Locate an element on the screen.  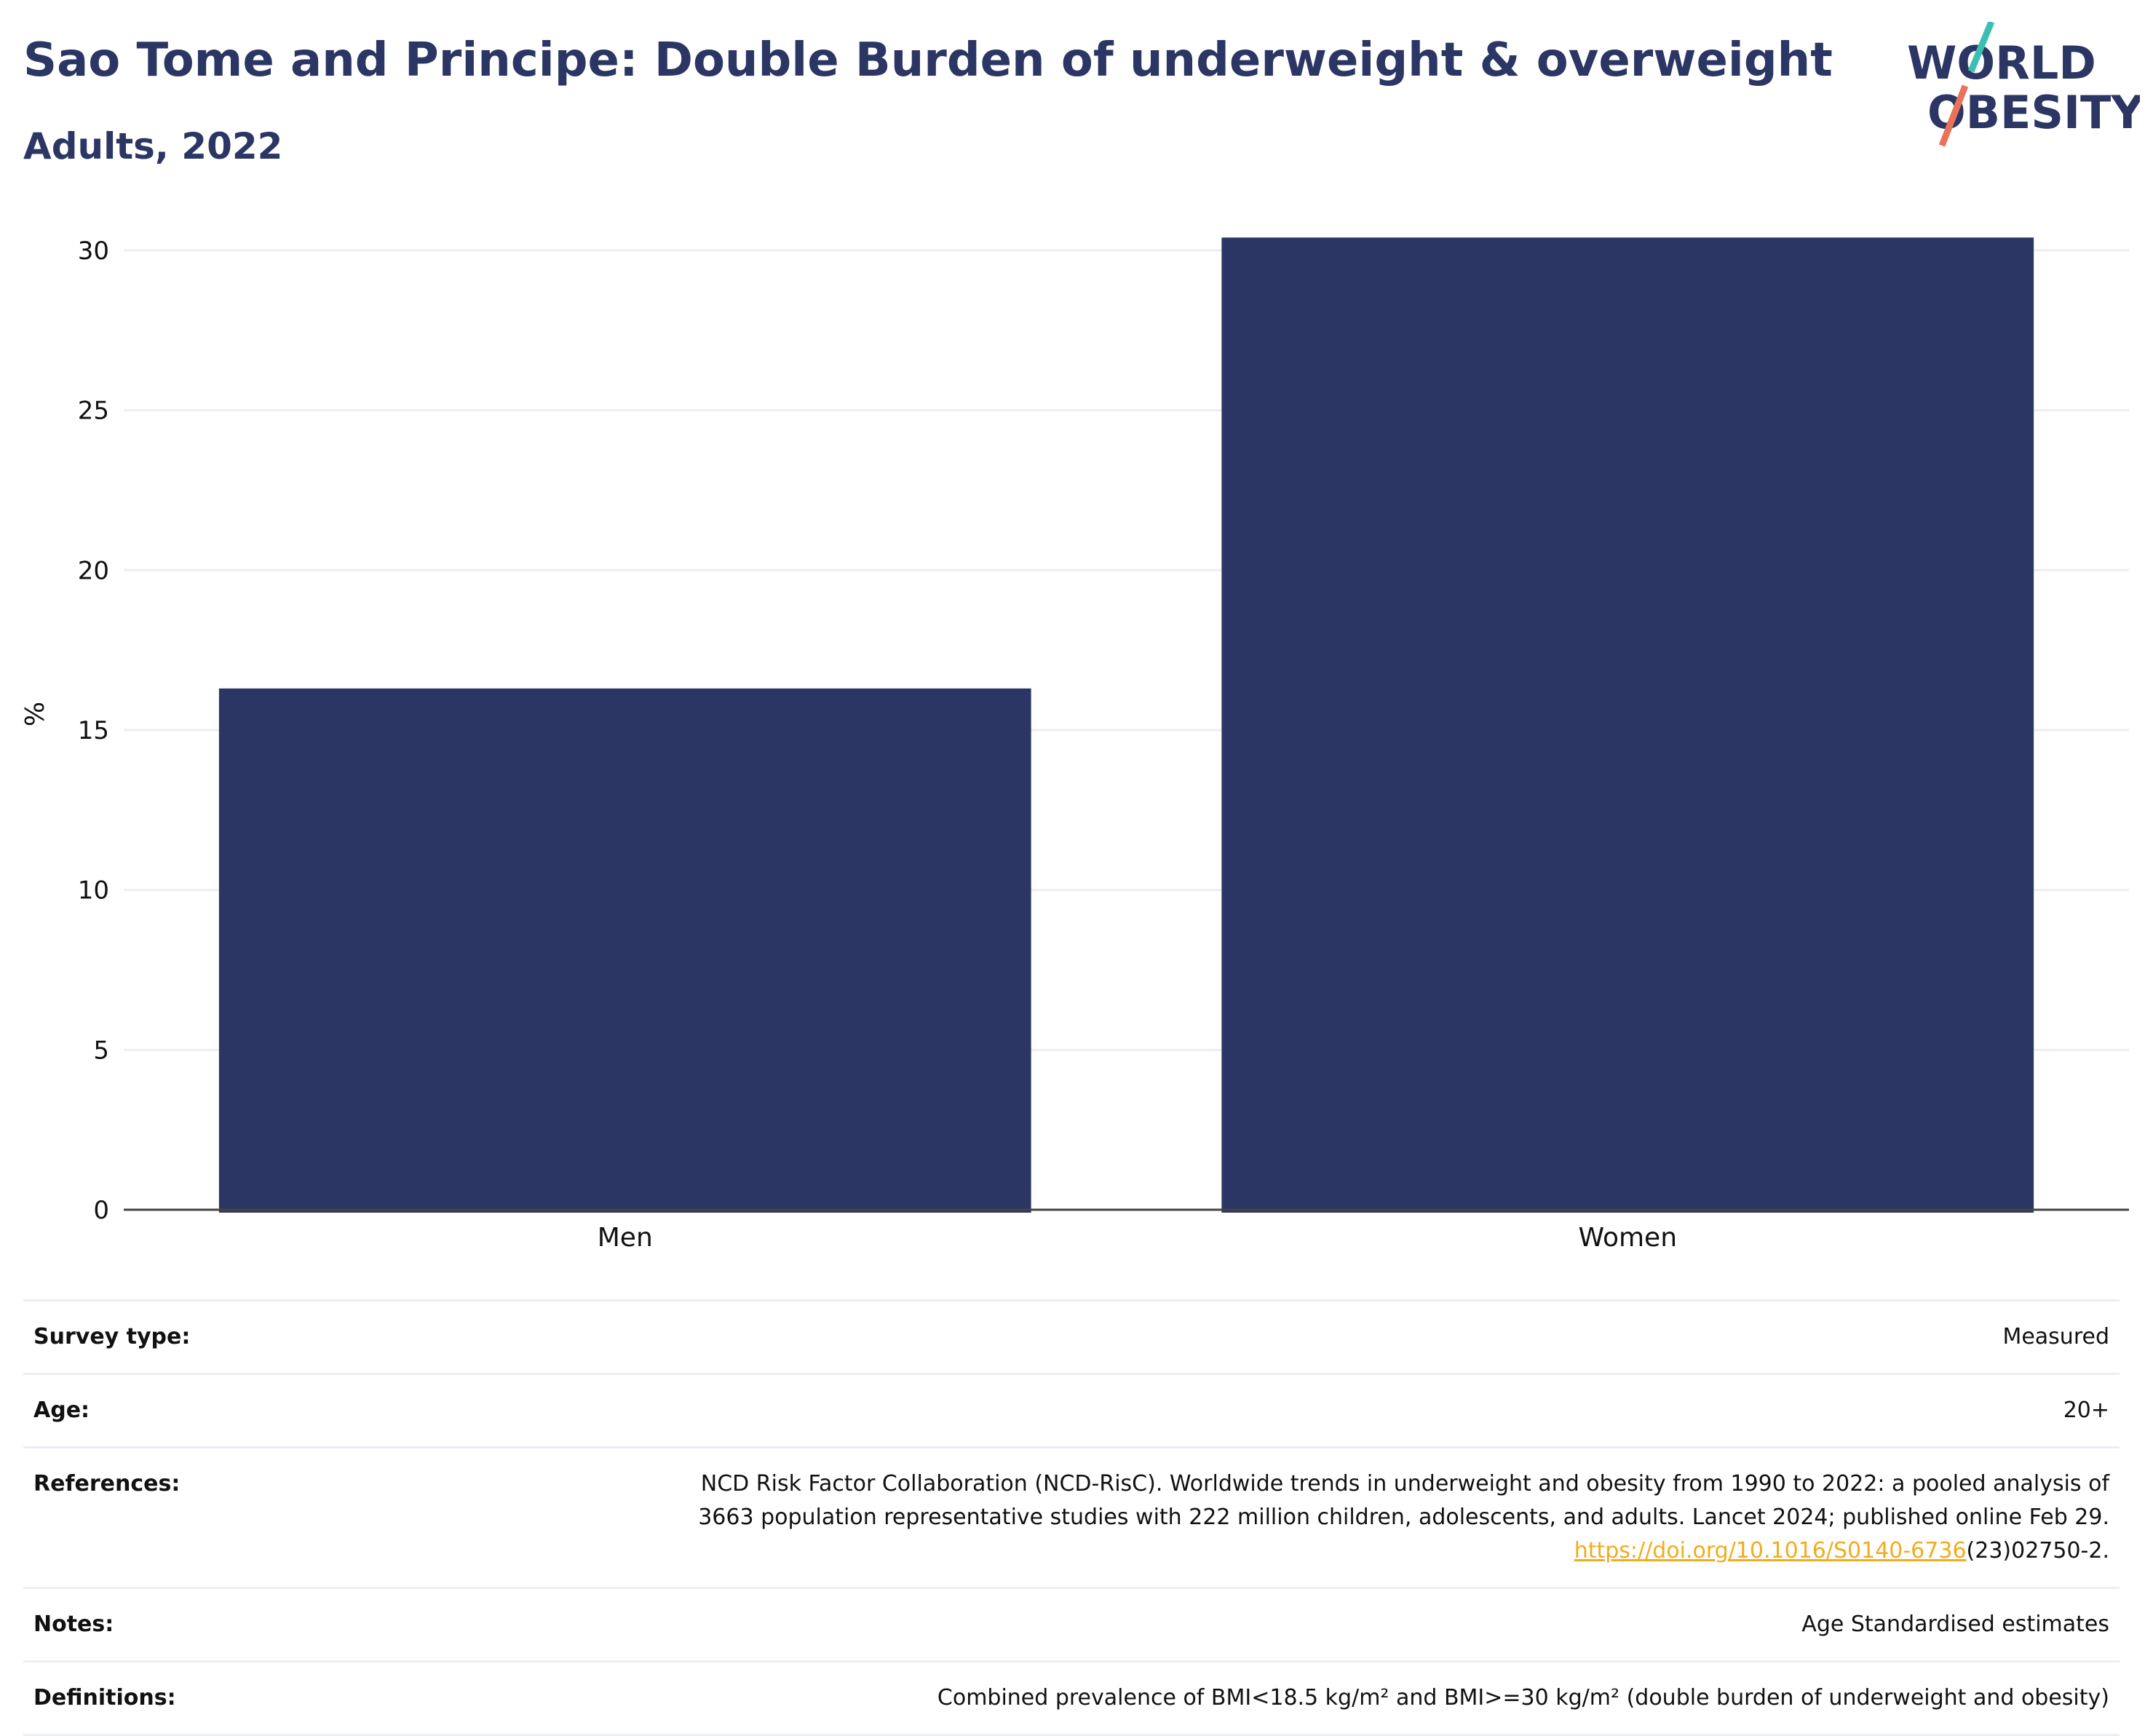
y-tick-label: 20 is located at coordinates (93, 570).